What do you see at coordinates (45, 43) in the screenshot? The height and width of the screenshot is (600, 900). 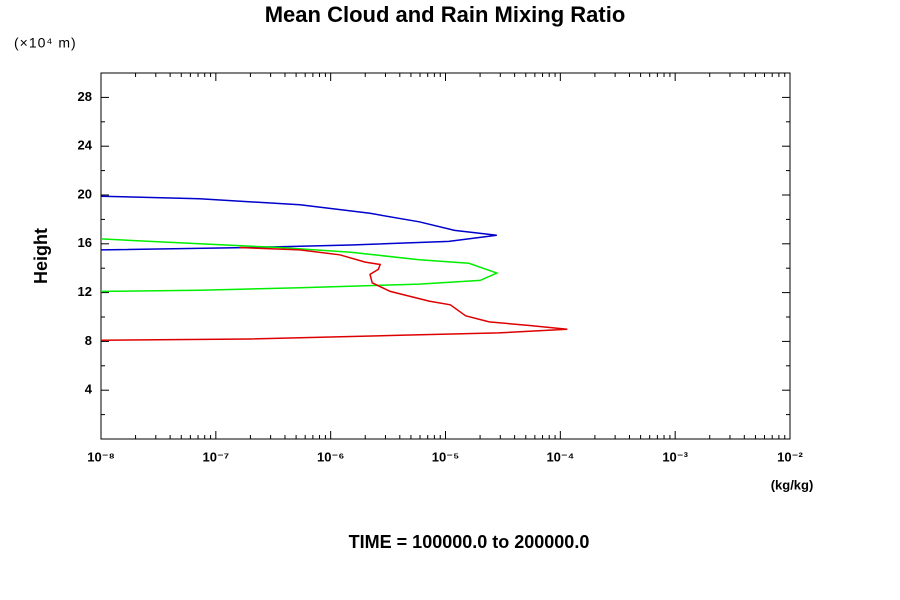 I see `y-unit: (×10⁴ m)` at bounding box center [45, 43].